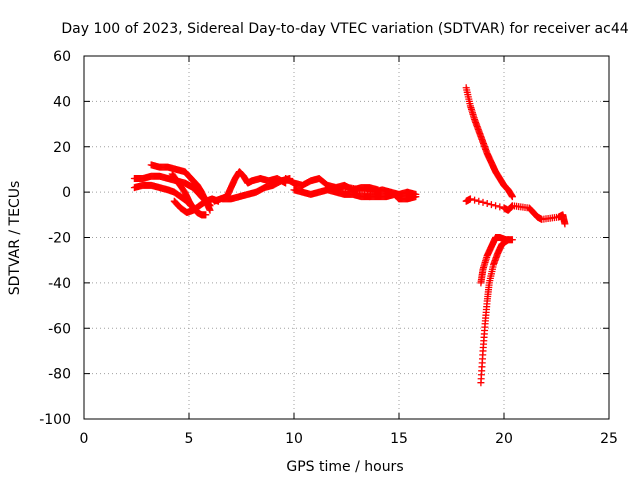  Describe the element at coordinates (62, 148) in the screenshot. I see `y-tick-label: 20` at that location.